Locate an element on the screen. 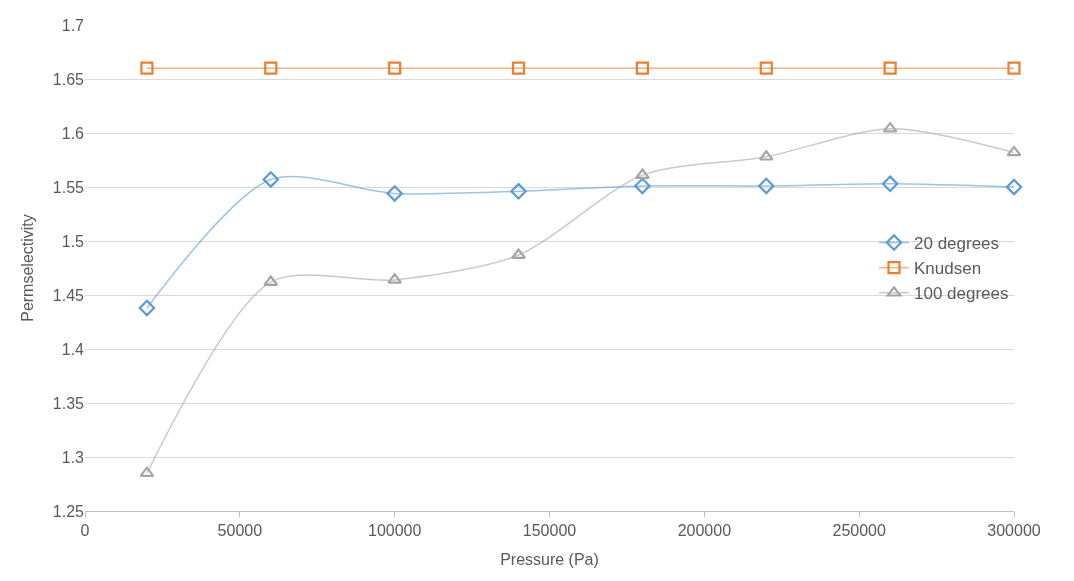 Image resolution: width=1074 pixels, height=581 pixels. y-tick-label: 1.45 is located at coordinates (68, 295).